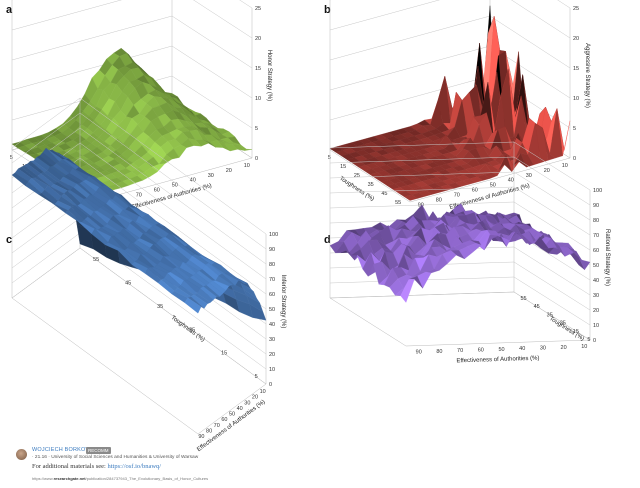  Describe the element at coordinates (357, 176) in the screenshot. I see `y-tick-label-b: 25` at that location.